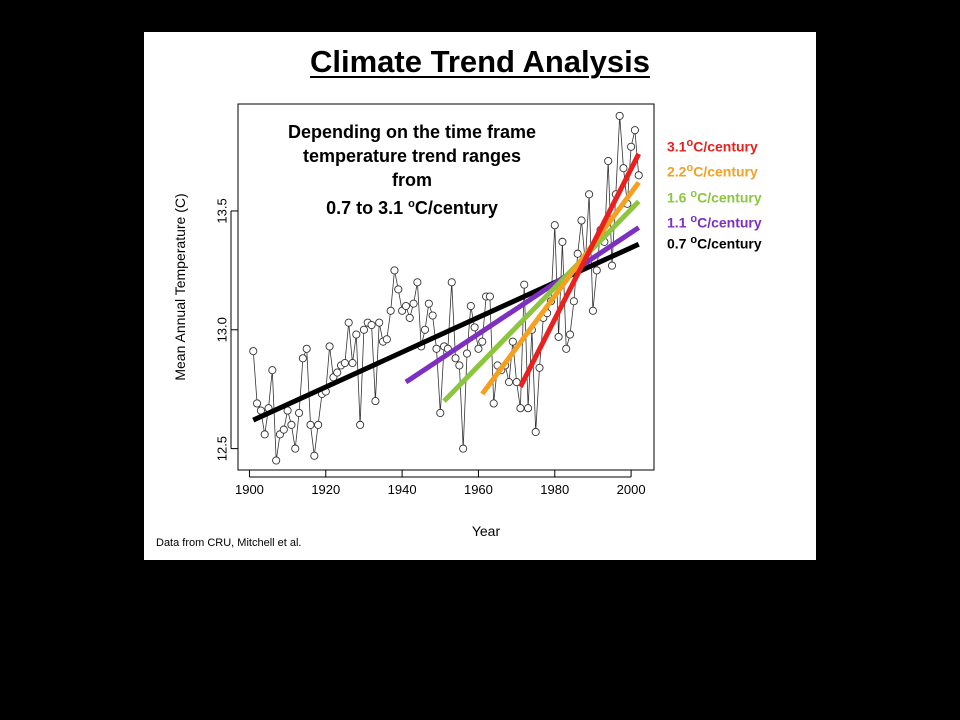  What do you see at coordinates (573, 301) in the screenshot?
I see `data-point-1985` at bounding box center [573, 301].